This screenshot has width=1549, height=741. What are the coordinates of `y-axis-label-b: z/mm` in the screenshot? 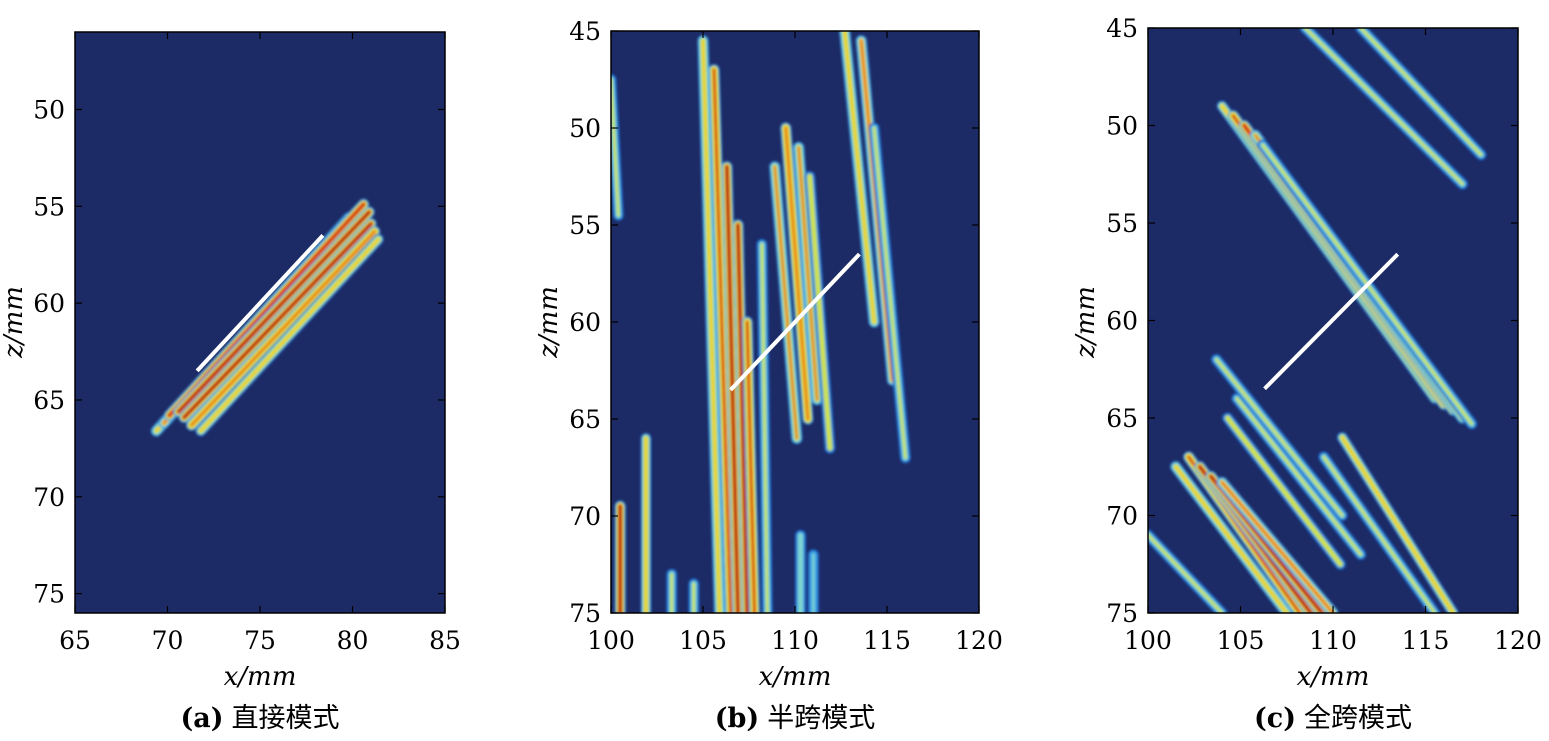 It's located at (549, 322).